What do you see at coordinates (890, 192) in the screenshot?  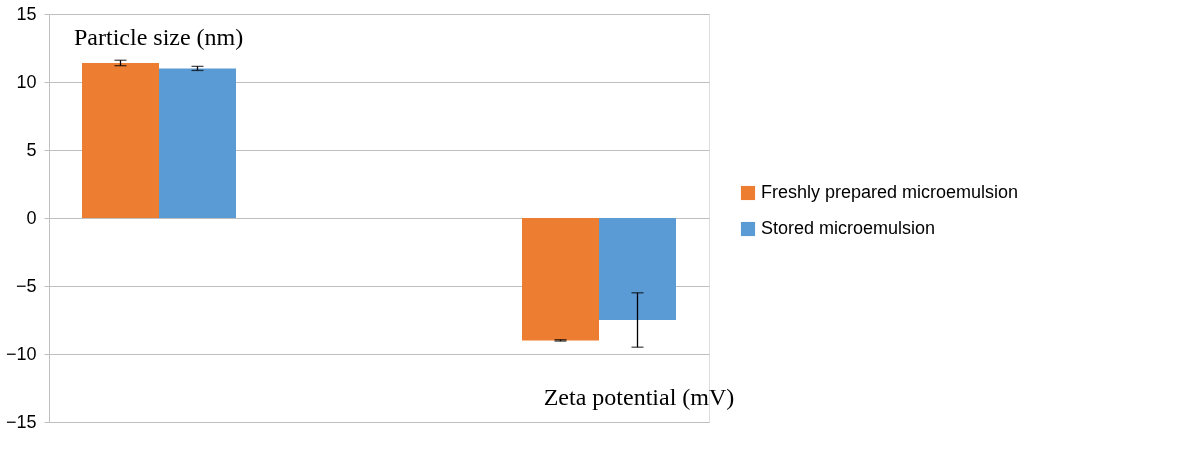 I see `legend-label: Freshly prepared microemulsion` at bounding box center [890, 192].